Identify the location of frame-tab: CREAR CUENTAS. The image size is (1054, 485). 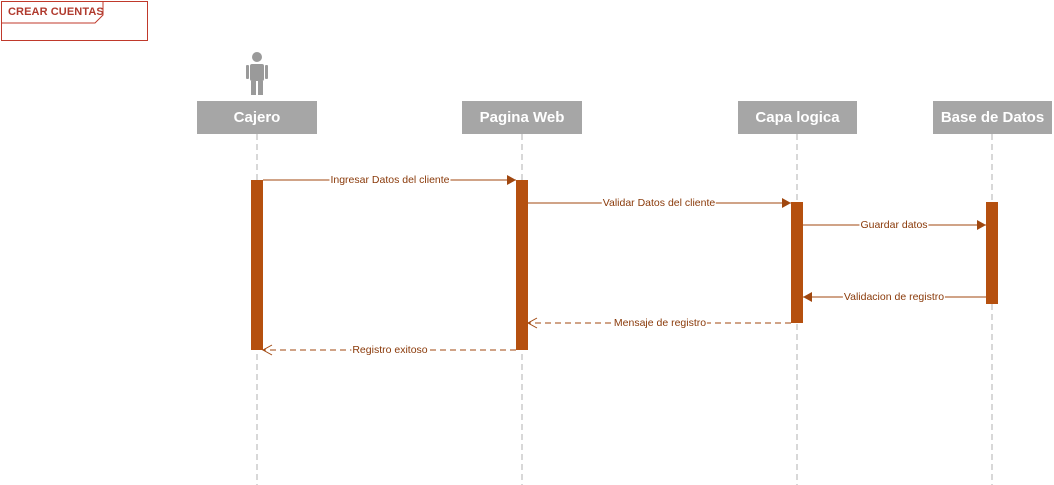
(74, 21).